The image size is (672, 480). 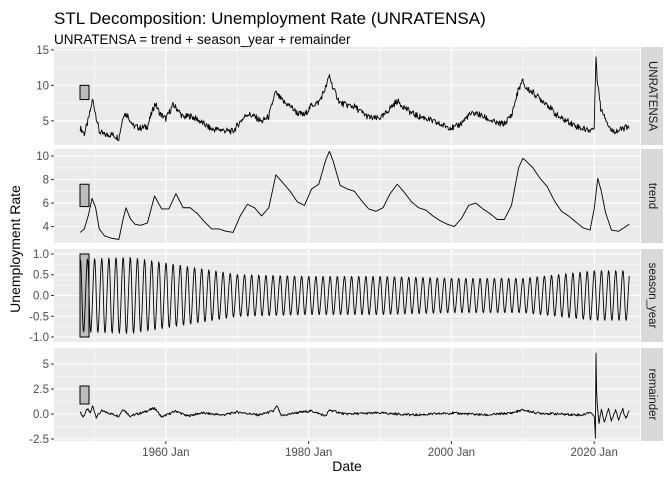 I want to click on y-tick-label: 1.0, so click(x=41, y=255).